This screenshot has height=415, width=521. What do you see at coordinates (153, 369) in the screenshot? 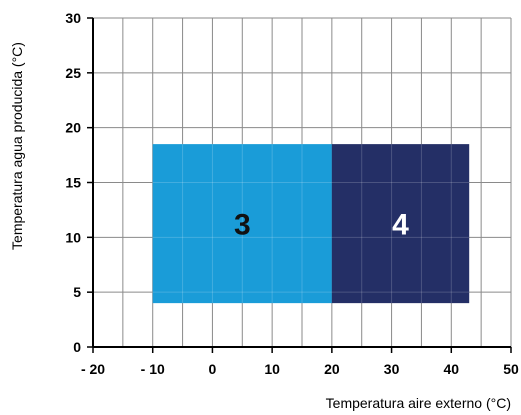
I see `x-tick-label: - 10` at bounding box center [153, 369].